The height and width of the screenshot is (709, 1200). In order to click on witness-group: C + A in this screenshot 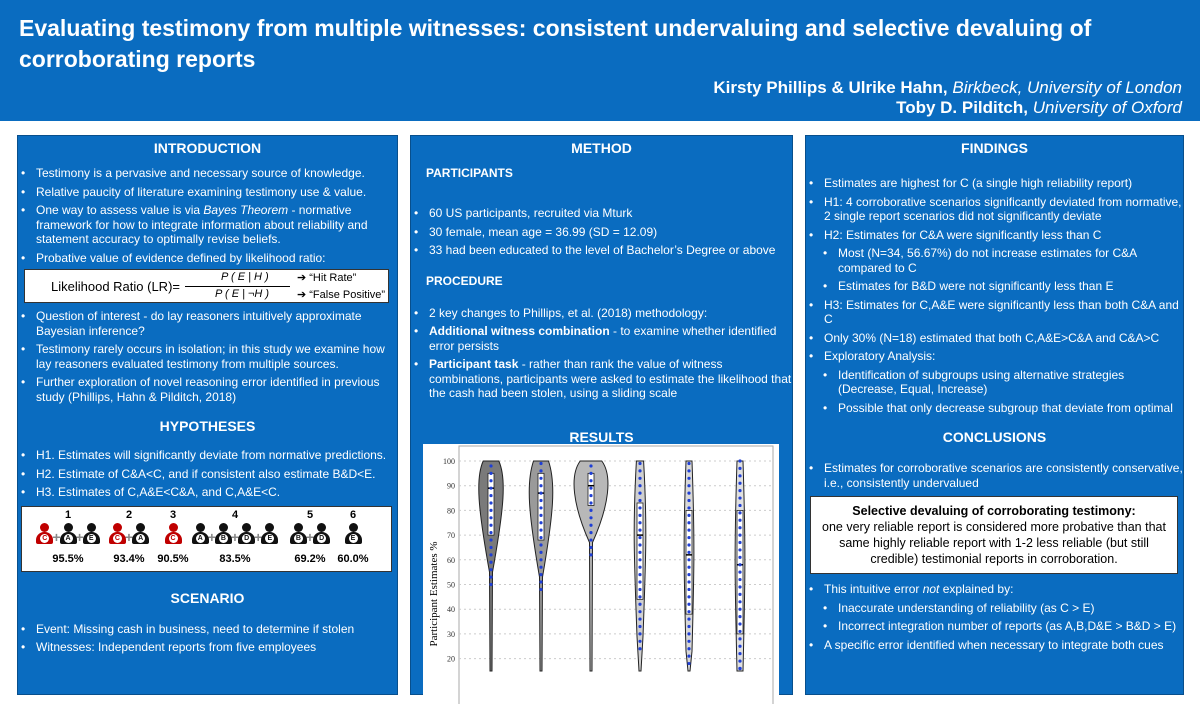, I will do `click(129, 533)`.